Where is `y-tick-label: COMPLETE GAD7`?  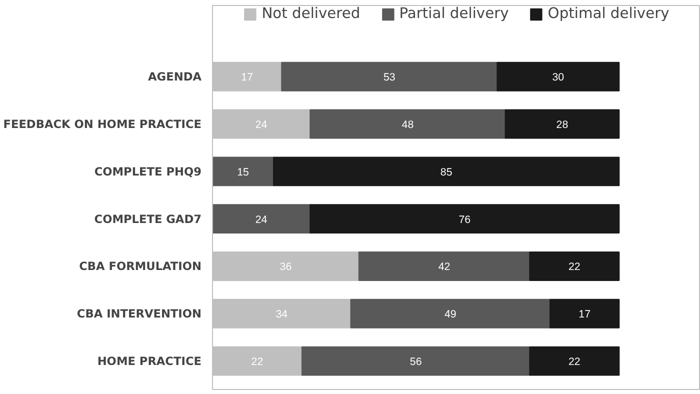
y-tick-label: COMPLETE GAD7 is located at coordinates (148, 219).